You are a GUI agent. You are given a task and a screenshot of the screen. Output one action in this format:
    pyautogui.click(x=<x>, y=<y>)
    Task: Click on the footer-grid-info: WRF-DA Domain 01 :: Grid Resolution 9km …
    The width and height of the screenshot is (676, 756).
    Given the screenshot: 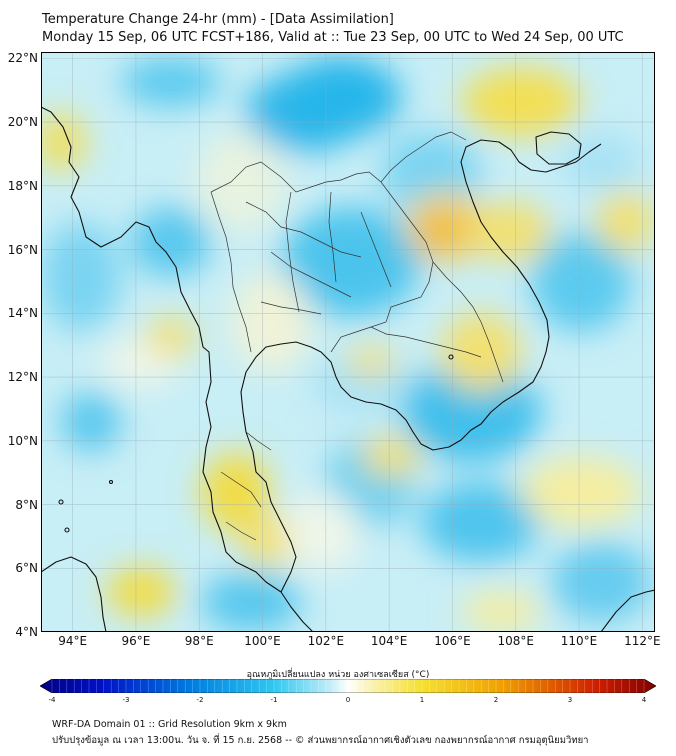 What is the action you would take?
    pyautogui.click(x=169, y=724)
    